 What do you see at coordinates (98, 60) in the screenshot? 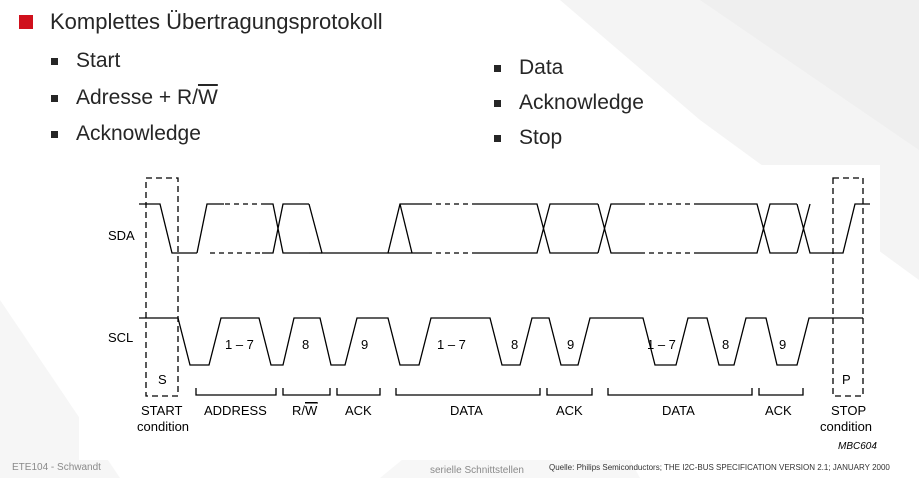
I see `list-item-label: Start` at bounding box center [98, 60].